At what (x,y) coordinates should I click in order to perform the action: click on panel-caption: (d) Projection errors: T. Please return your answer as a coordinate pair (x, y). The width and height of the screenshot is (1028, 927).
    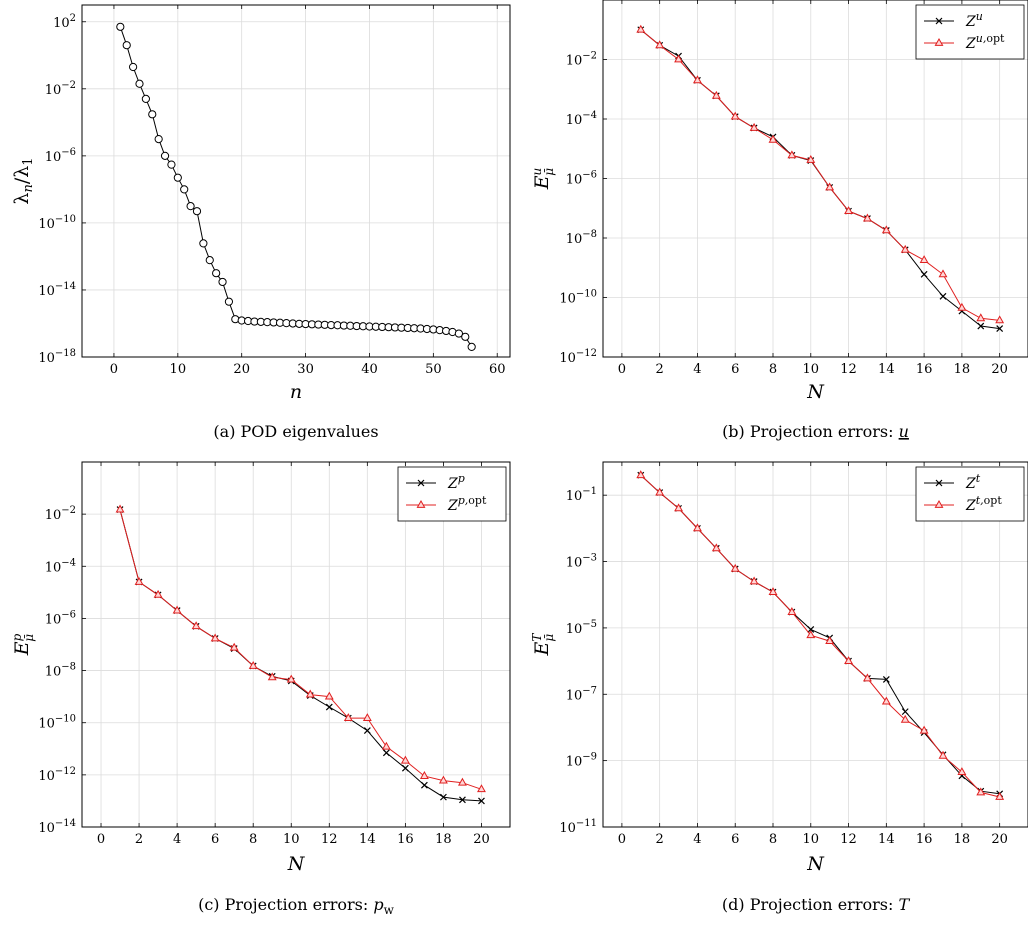
    Looking at the image, I should click on (816, 904).